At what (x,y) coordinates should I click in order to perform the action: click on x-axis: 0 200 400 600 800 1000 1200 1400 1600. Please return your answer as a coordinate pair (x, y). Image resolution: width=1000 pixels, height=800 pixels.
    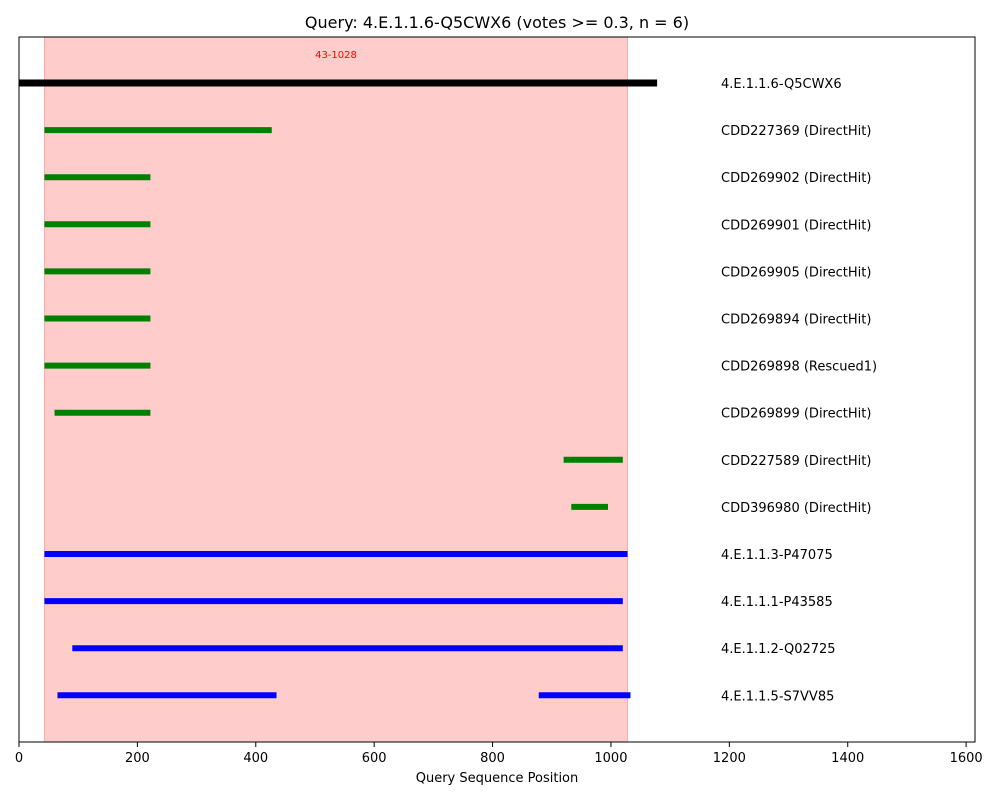
    Looking at the image, I should click on (499, 754).